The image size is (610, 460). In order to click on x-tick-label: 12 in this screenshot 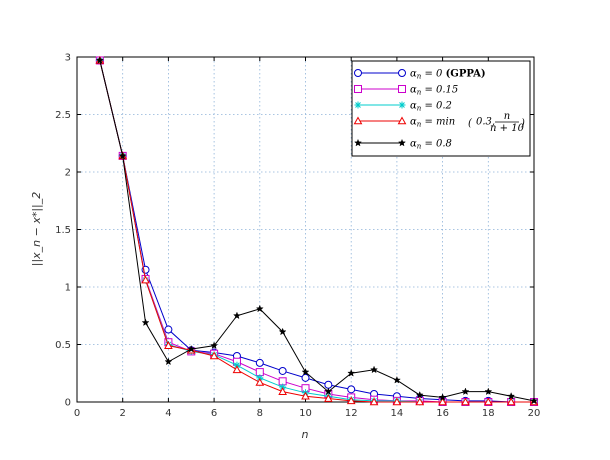, I will do `click(351, 413)`.